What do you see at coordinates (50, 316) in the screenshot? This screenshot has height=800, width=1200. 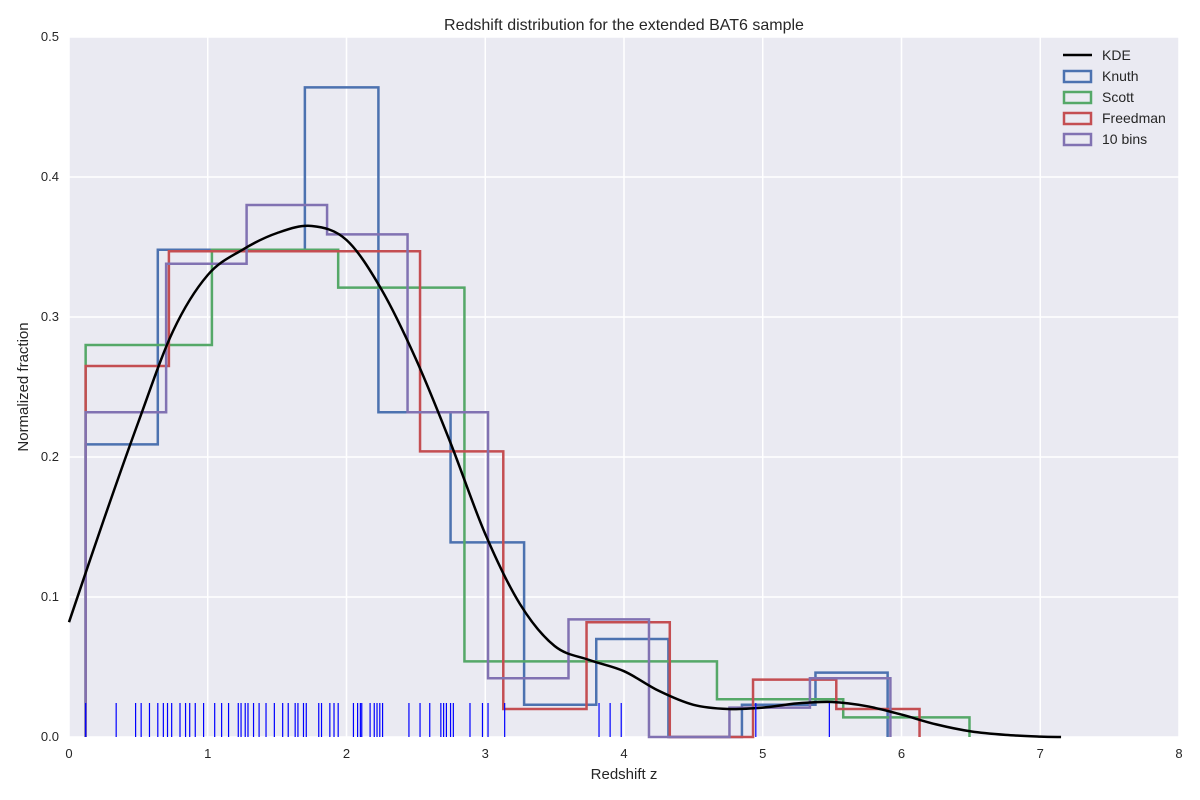 I see `y-tick-label: 0.3` at bounding box center [50, 316].